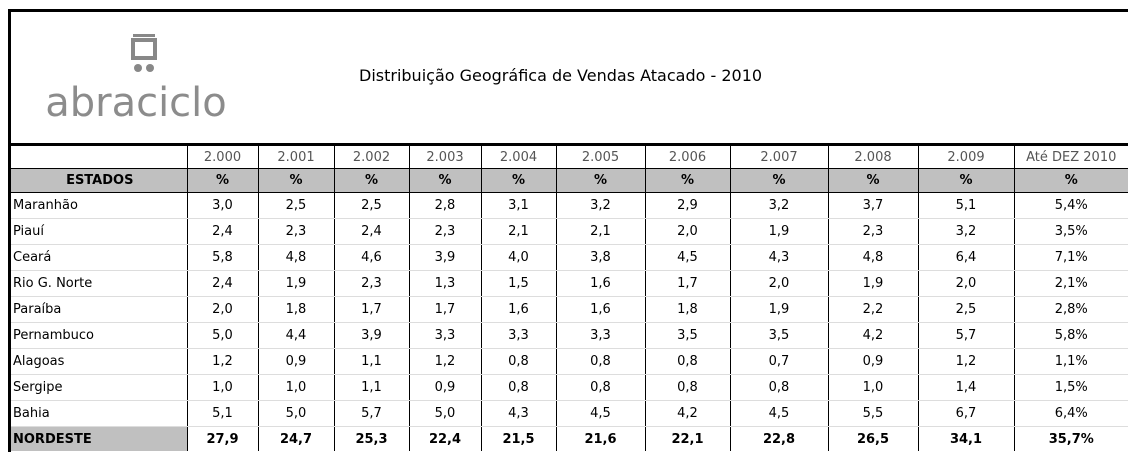 The image size is (1128, 452). I want to click on value-cell: 4,8, so click(872, 257).